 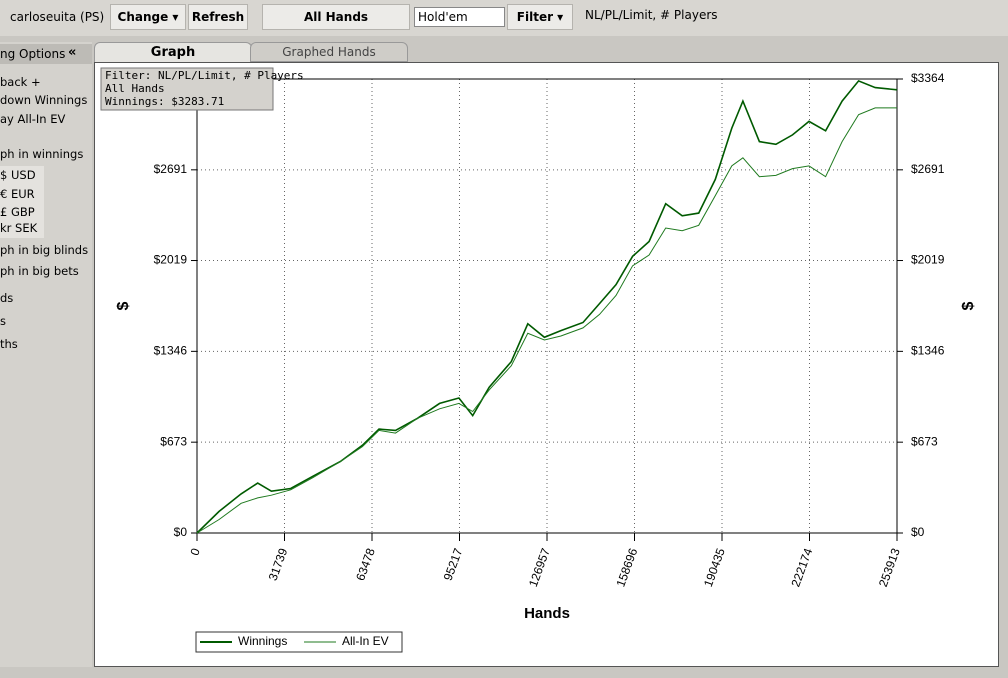 I want to click on all-hands-button: All Hands, so click(x=336, y=17).